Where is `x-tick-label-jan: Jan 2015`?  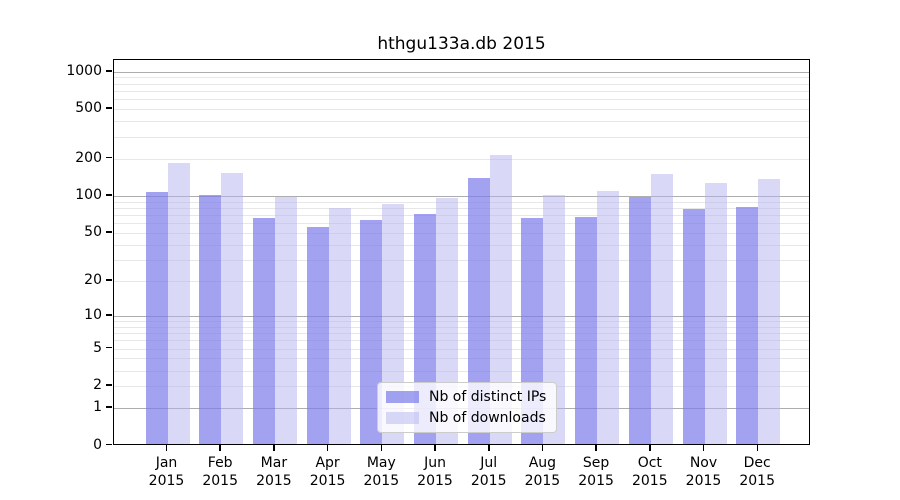
x-tick-label-jan: Jan 2015 is located at coordinates (166, 472).